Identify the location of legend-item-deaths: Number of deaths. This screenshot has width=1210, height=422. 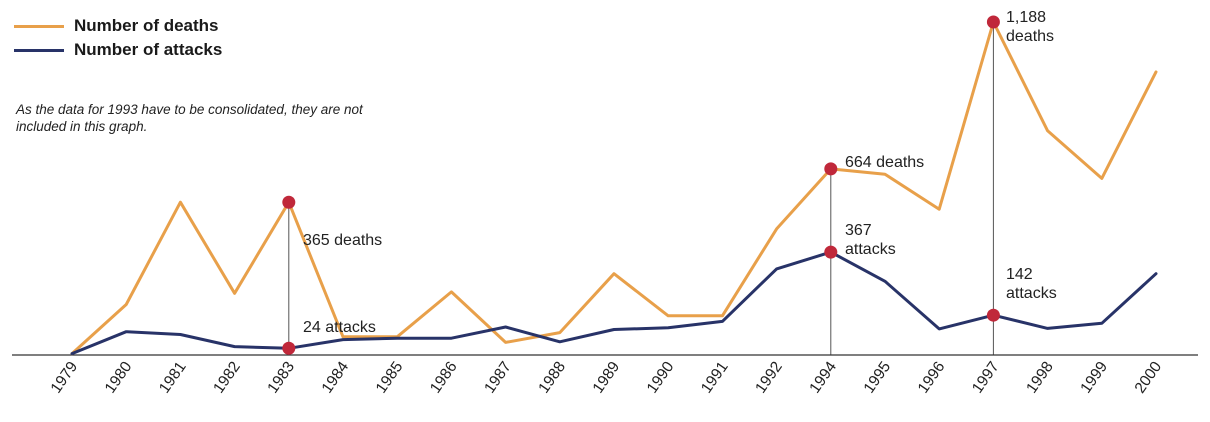
(118, 26).